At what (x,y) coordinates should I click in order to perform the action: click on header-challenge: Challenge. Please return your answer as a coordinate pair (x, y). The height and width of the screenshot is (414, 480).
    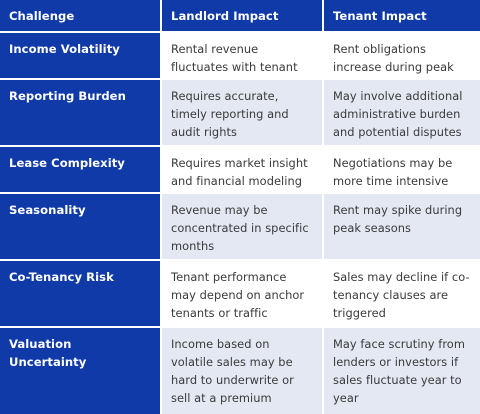
    Looking at the image, I should click on (80, 15).